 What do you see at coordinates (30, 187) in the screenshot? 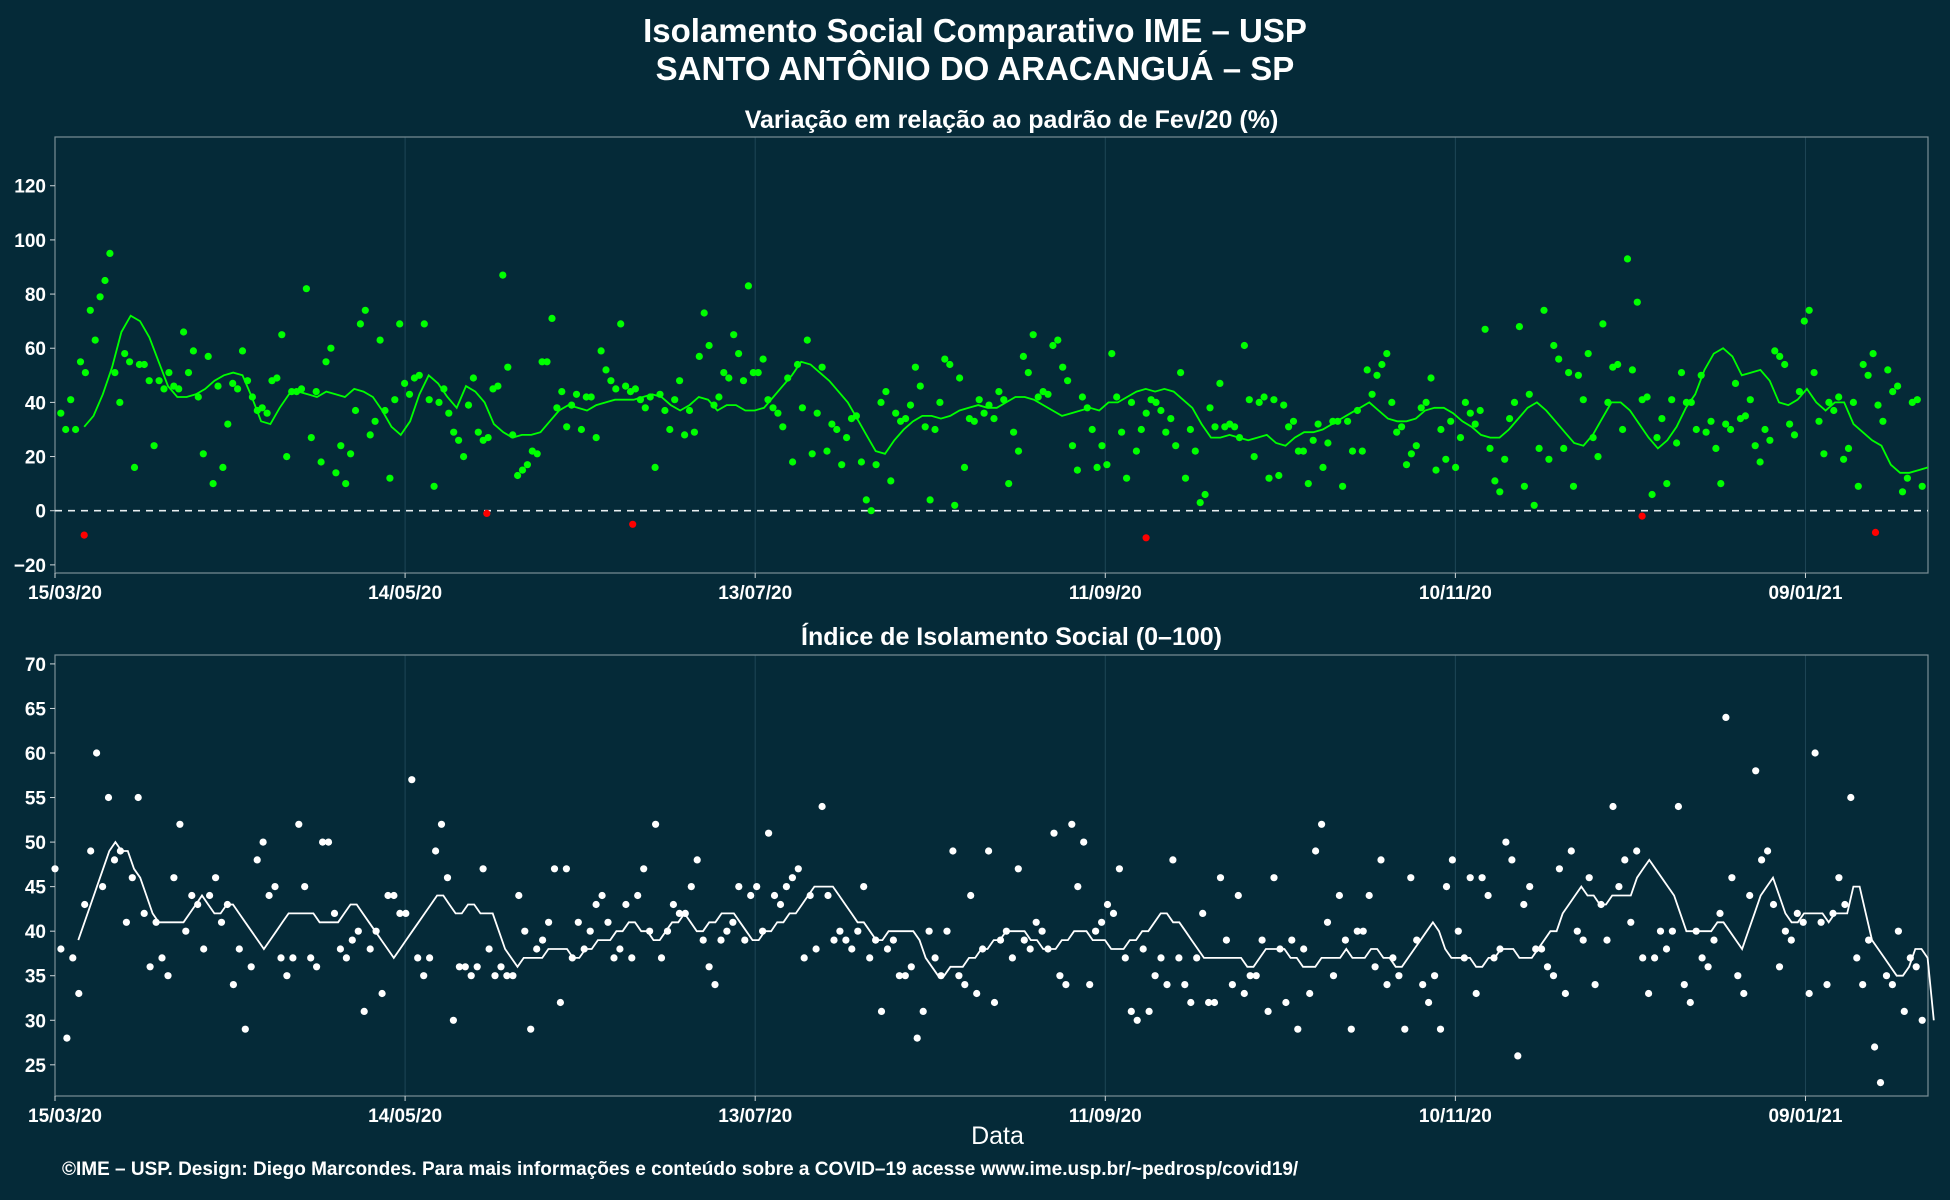
I see `panel-1-y-tick-label: 120` at bounding box center [30, 187].